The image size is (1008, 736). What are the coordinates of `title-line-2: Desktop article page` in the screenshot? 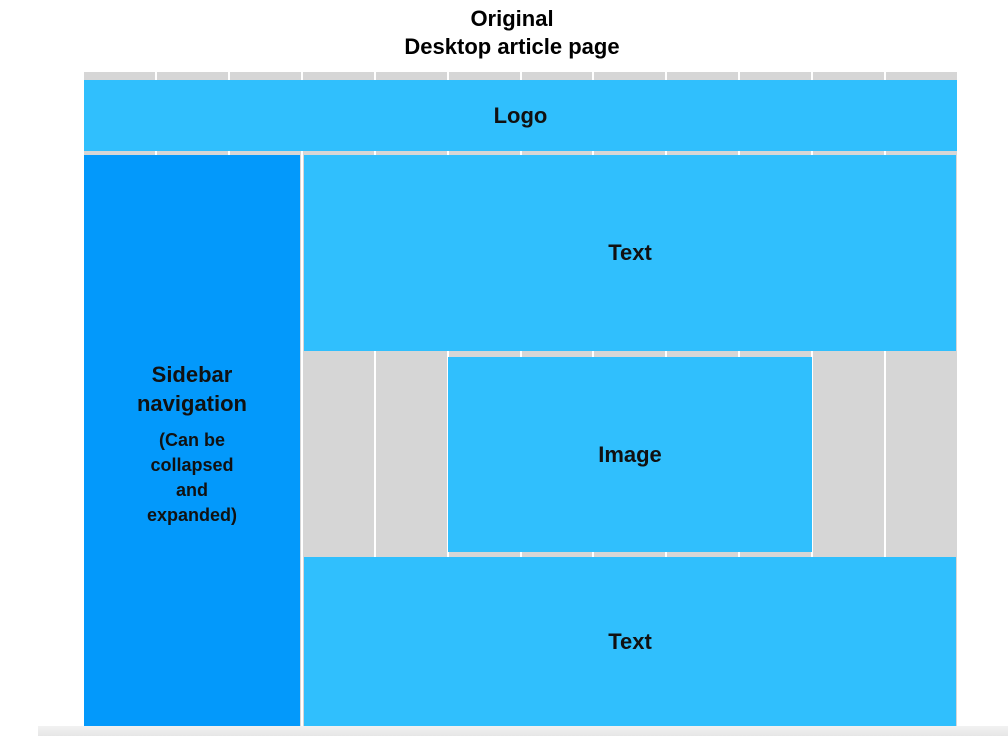 It's located at (512, 46).